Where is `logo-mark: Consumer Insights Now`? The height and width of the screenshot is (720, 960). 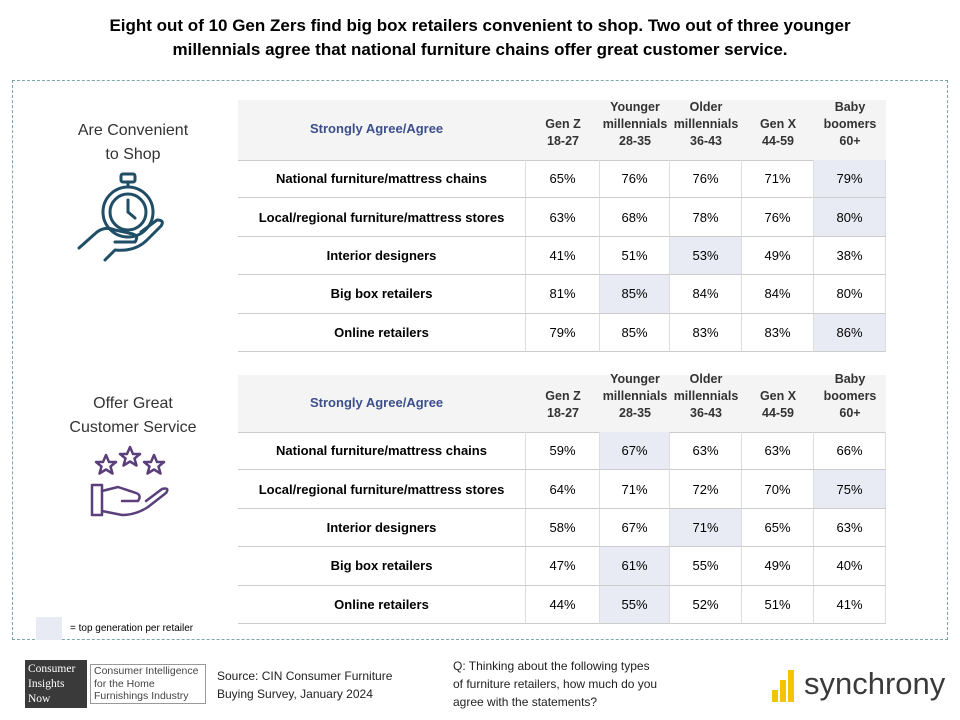 logo-mark: Consumer Insights Now is located at coordinates (56, 684).